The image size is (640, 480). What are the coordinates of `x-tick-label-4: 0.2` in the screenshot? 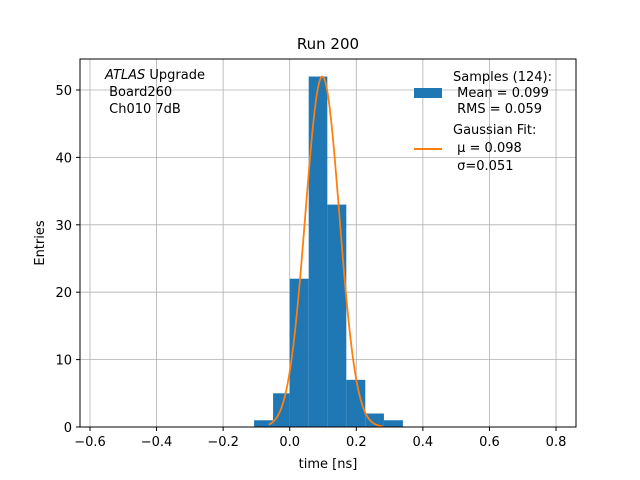 It's located at (356, 442).